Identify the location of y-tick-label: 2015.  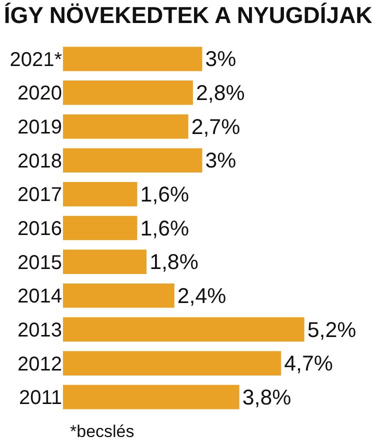
(40, 263).